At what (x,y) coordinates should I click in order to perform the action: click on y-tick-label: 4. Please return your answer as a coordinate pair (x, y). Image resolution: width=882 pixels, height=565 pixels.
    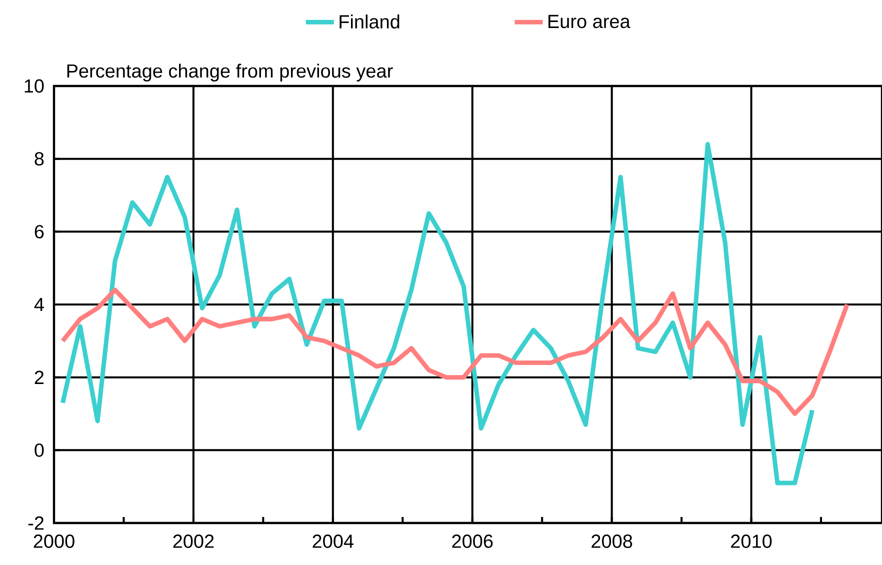
    Looking at the image, I should click on (39, 305).